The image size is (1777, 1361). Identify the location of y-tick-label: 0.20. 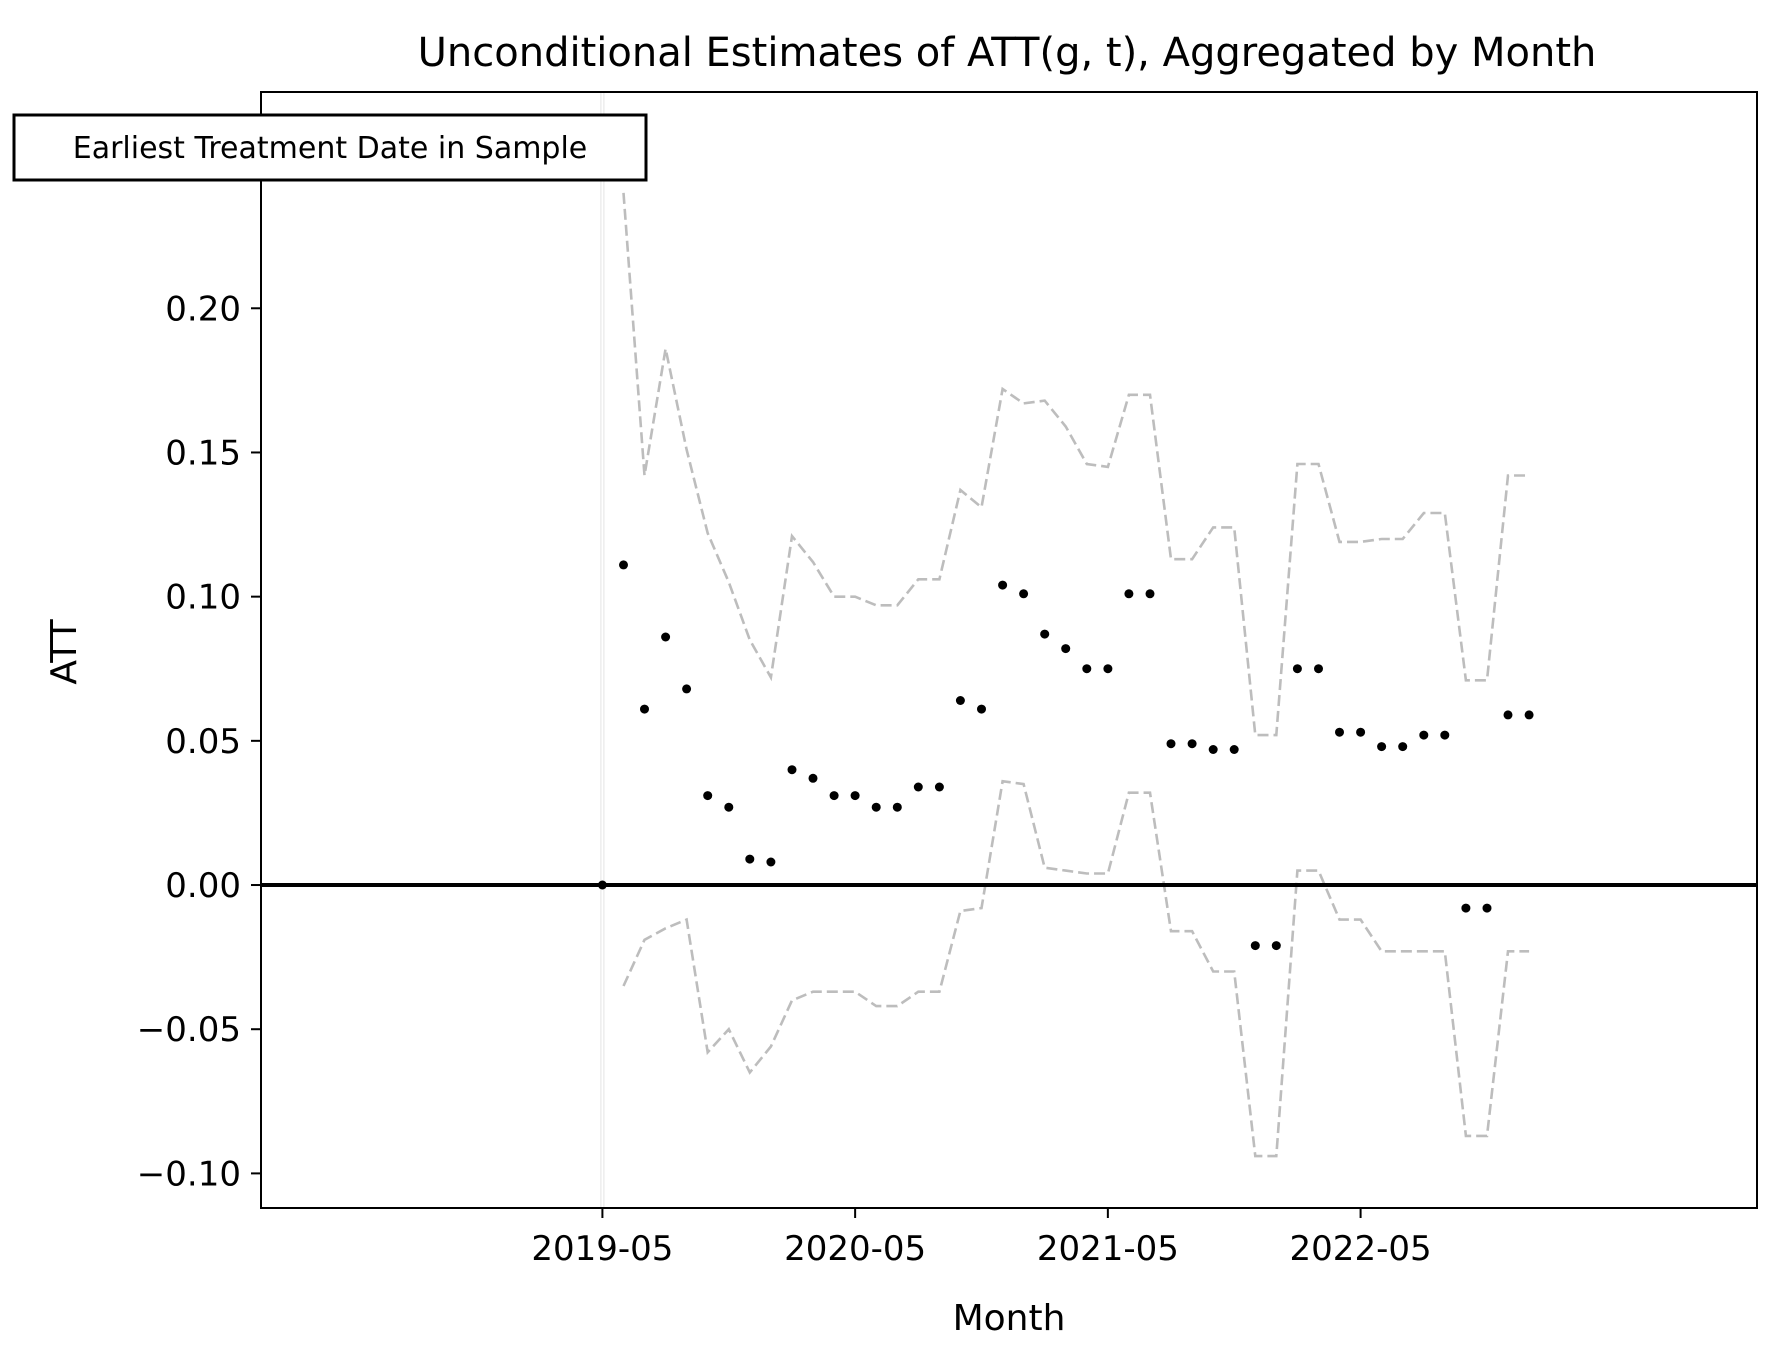
(203, 309).